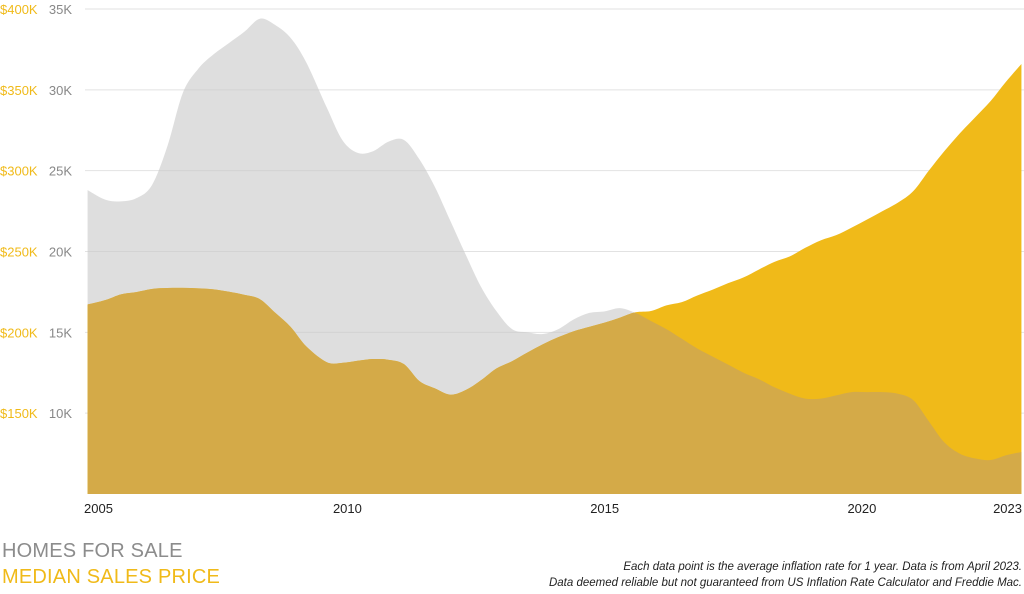 The width and height of the screenshot is (1024, 594). What do you see at coordinates (60, 90) in the screenshot?
I see `right-tick-label: 30K` at bounding box center [60, 90].